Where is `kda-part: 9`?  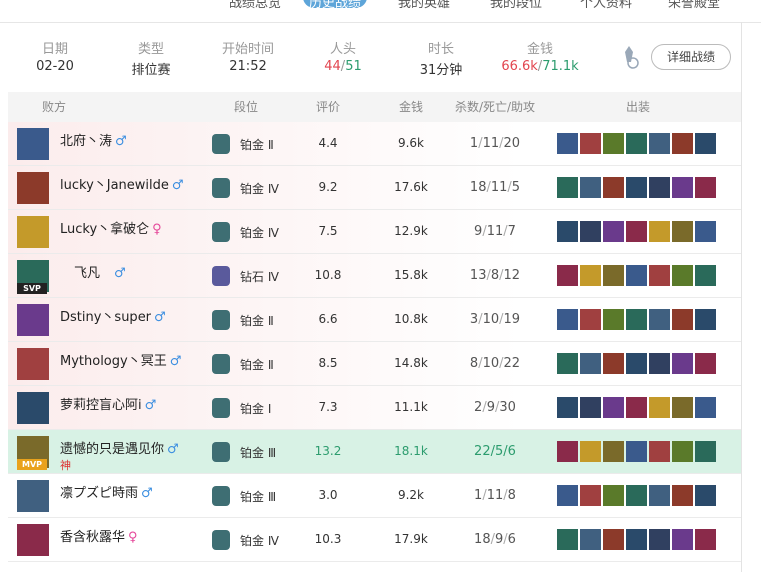 kda-part: 9 is located at coordinates (499, 539).